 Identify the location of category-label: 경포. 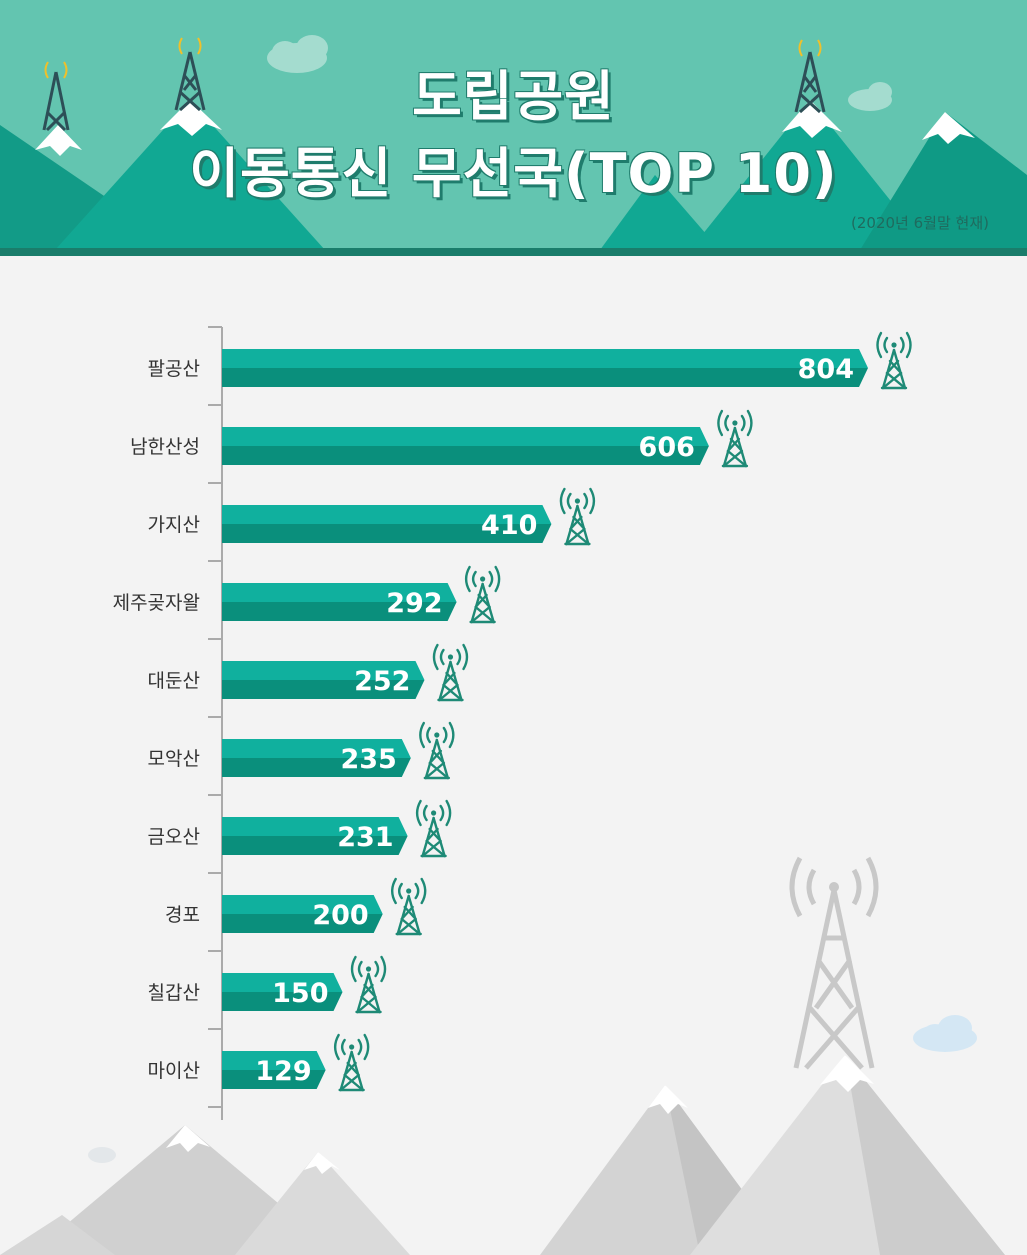
(182, 915).